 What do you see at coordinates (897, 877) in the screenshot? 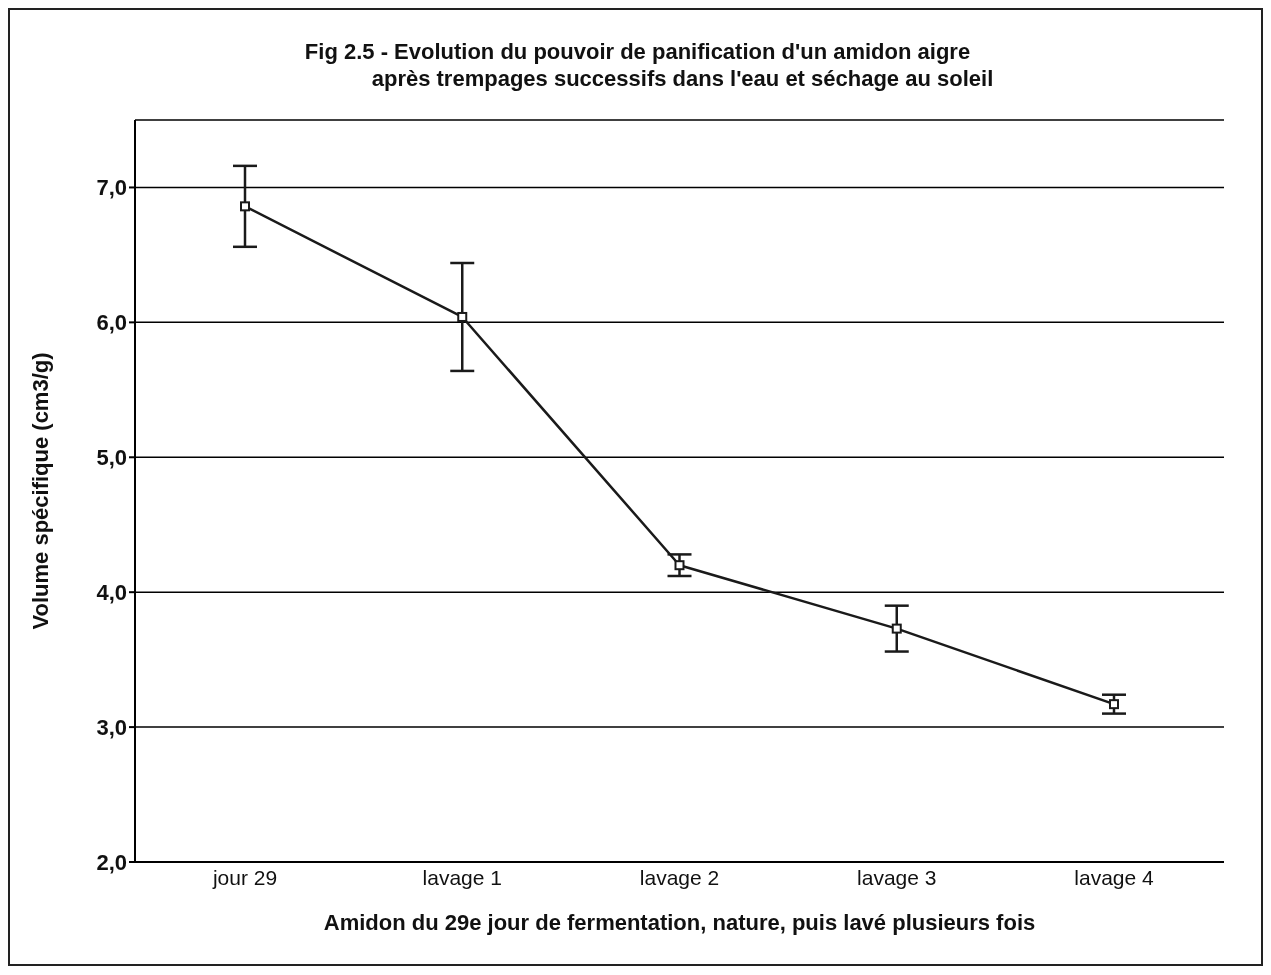
I see `x-tick-label: lavage 3` at bounding box center [897, 877].